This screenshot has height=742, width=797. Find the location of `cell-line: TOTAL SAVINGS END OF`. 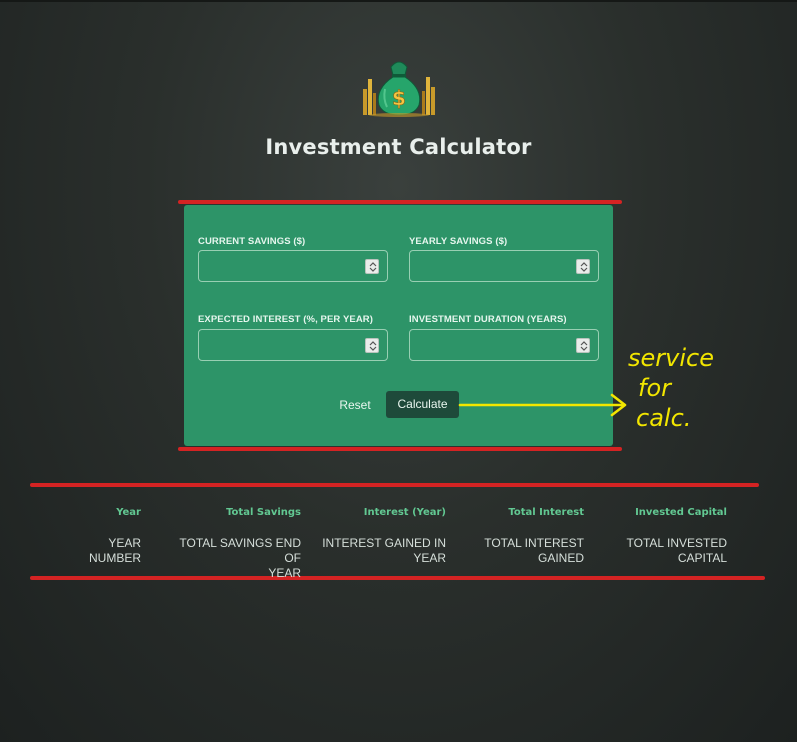

cell-line: TOTAL SAVINGS END OF is located at coordinates (240, 550).